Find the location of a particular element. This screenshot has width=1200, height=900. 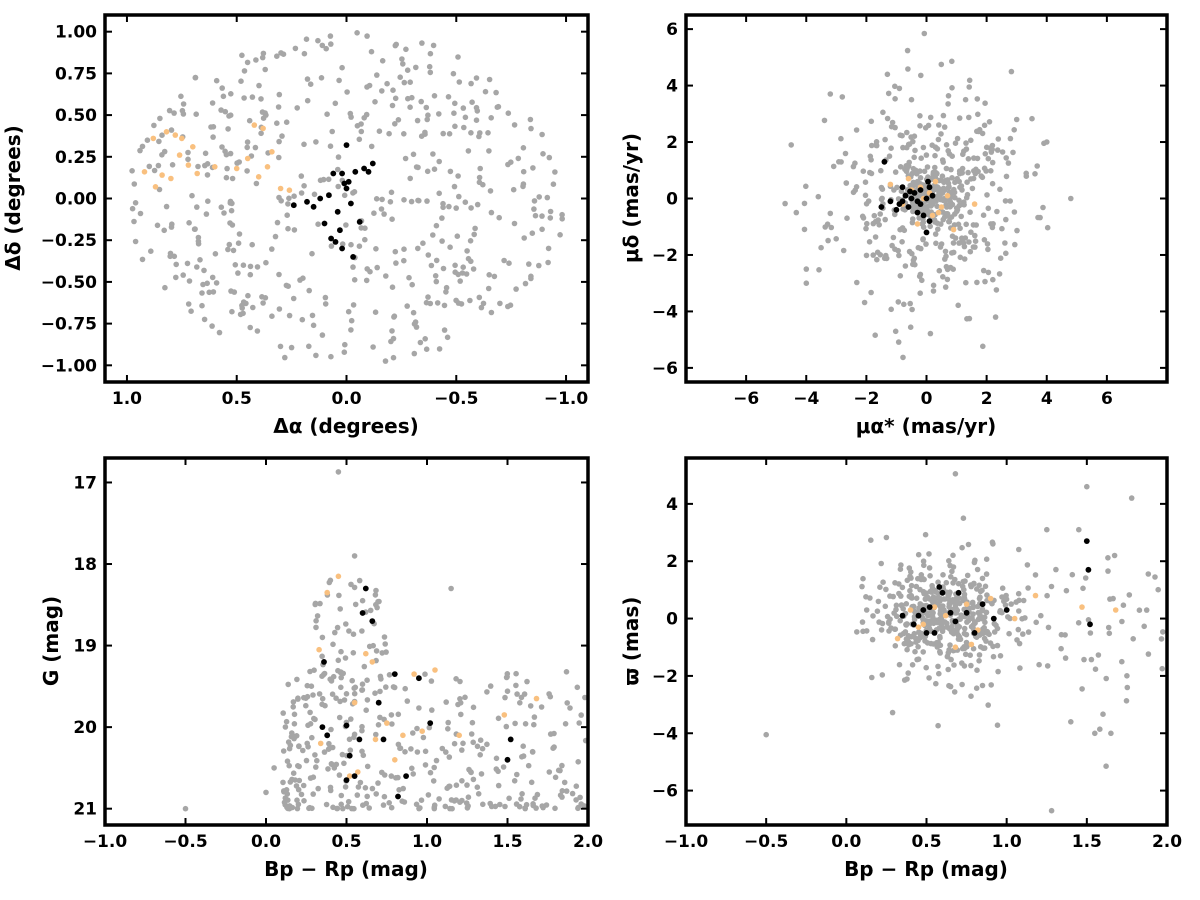

cmd-x-tick-label: 1.5 is located at coordinates (507, 842).